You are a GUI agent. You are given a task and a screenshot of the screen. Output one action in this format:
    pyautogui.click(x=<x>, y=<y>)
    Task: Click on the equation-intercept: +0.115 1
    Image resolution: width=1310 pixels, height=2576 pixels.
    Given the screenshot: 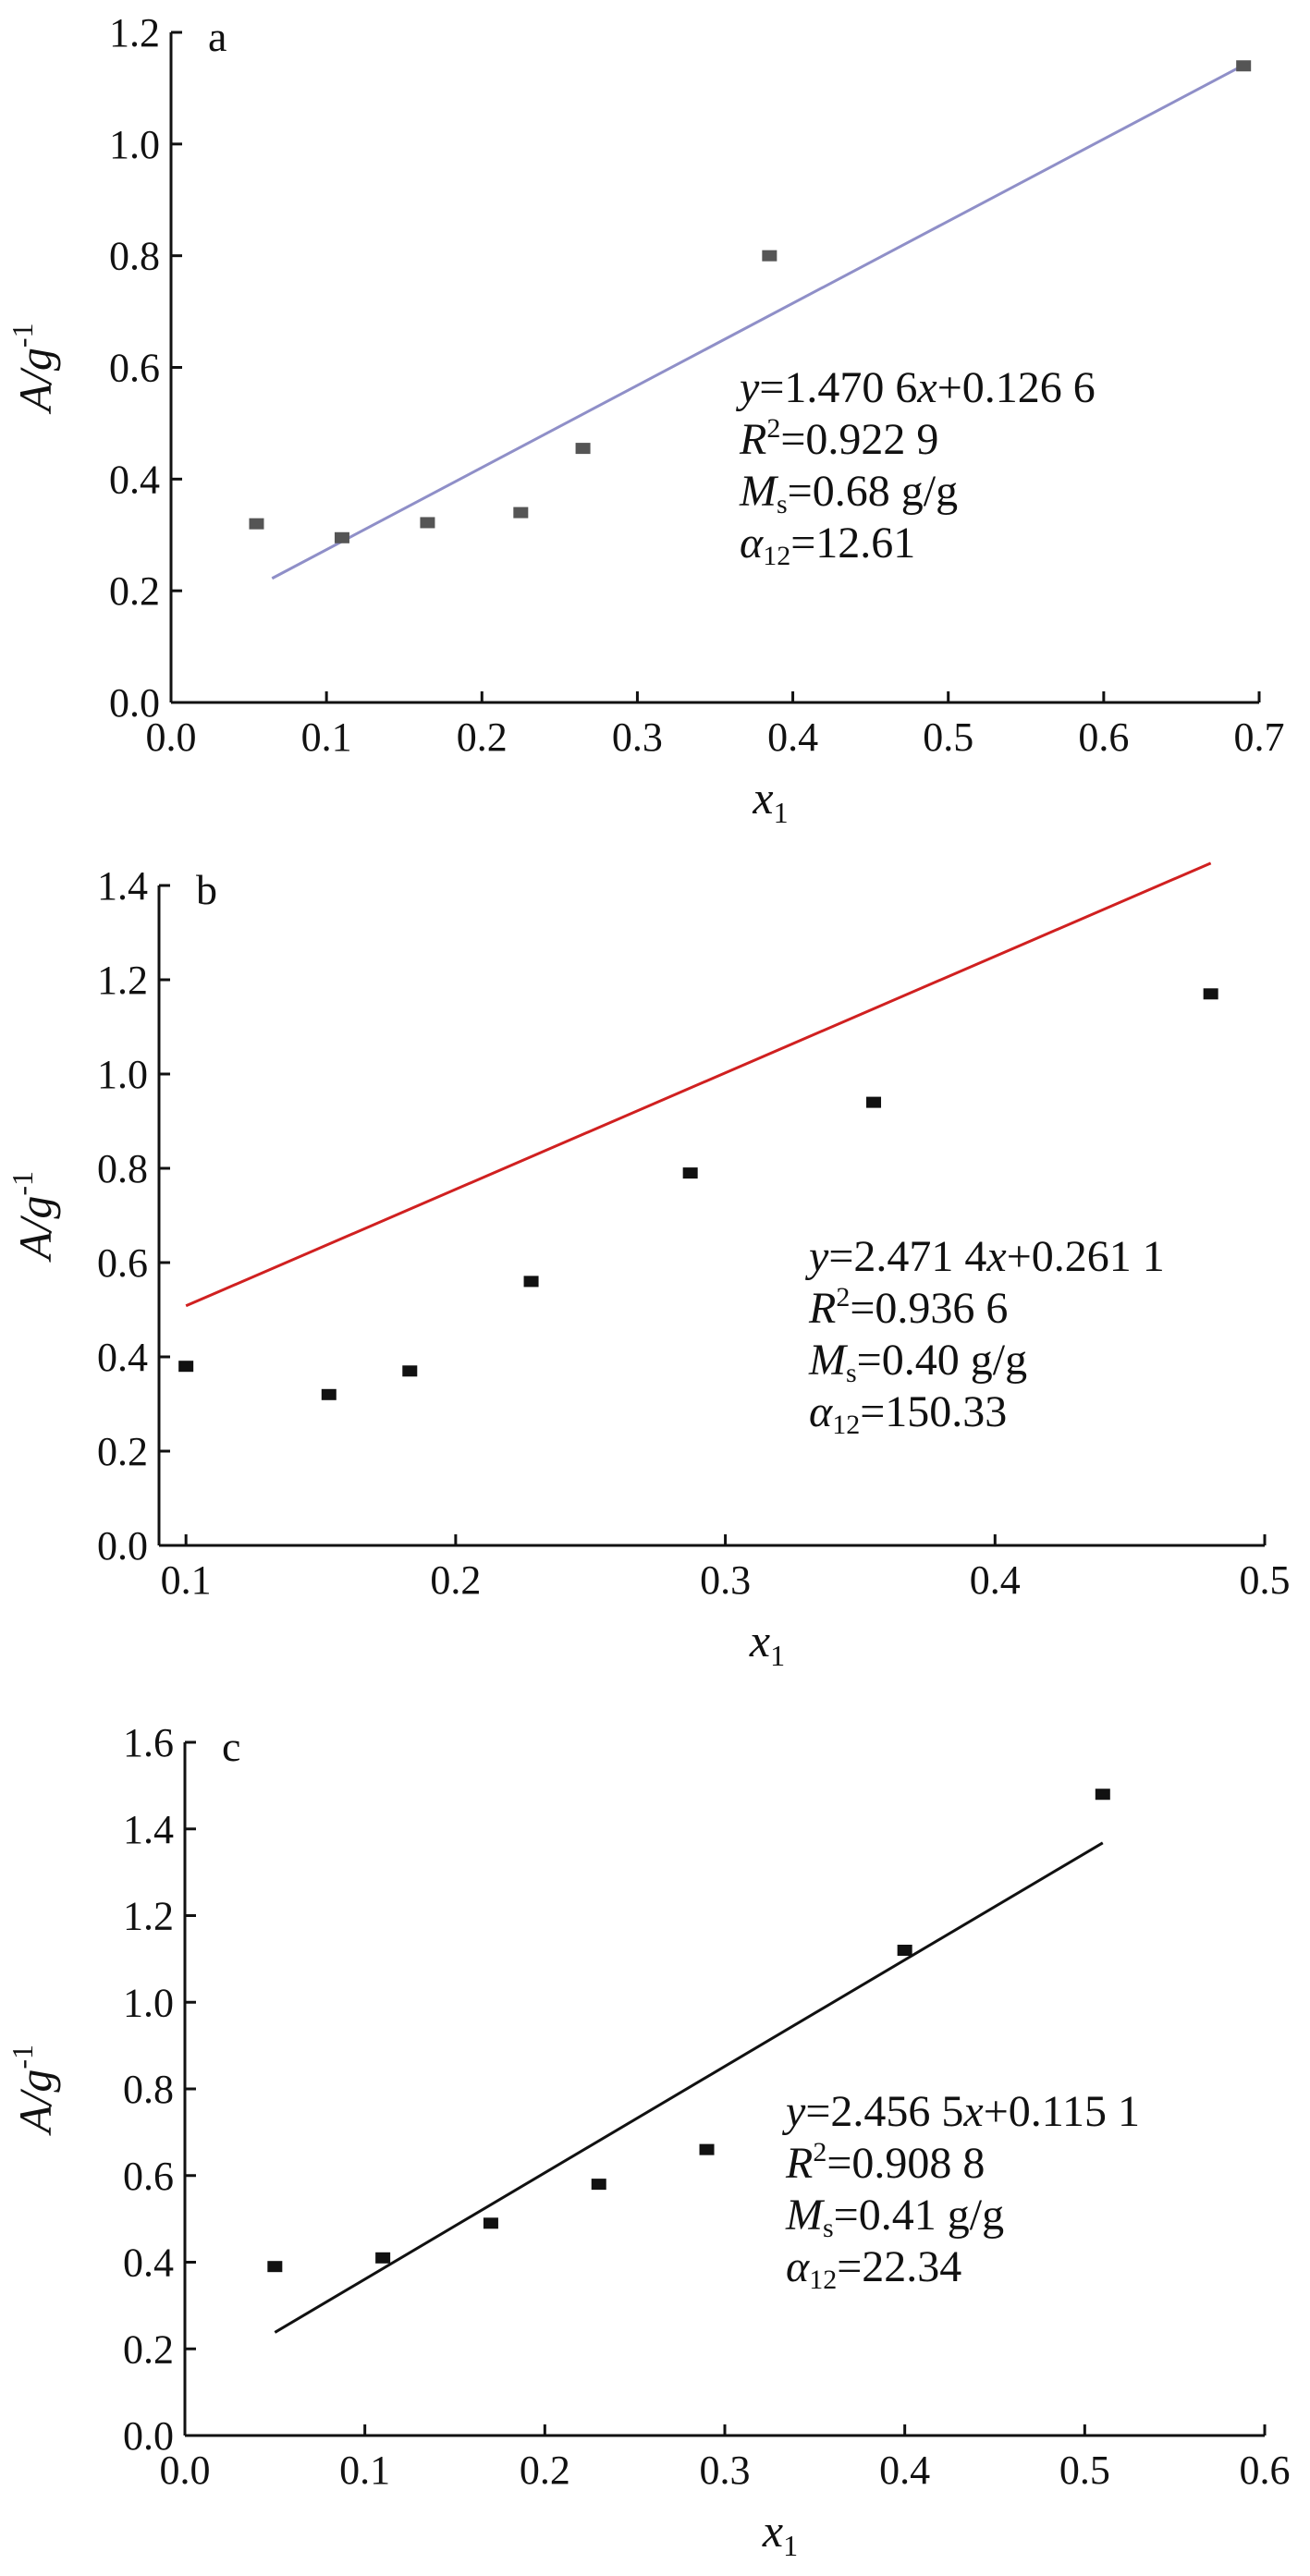 What is the action you would take?
    pyautogui.click(x=1062, y=2111)
    